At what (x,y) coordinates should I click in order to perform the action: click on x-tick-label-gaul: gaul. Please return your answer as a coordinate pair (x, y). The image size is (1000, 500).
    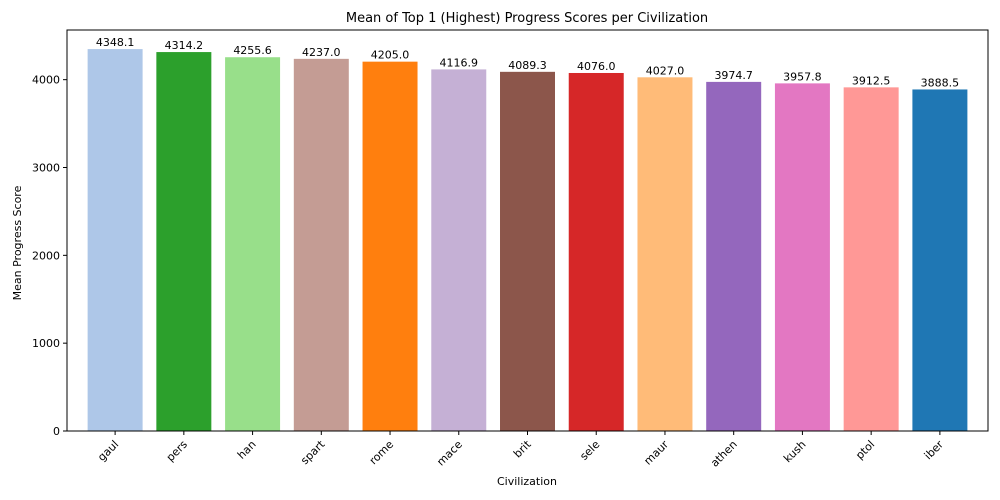
    Looking at the image, I should click on (108, 451).